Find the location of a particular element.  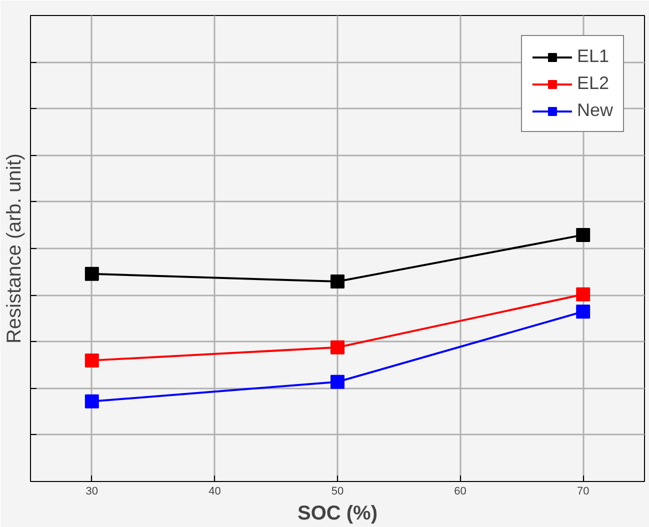

x-tick-label: 40 is located at coordinates (214, 492).